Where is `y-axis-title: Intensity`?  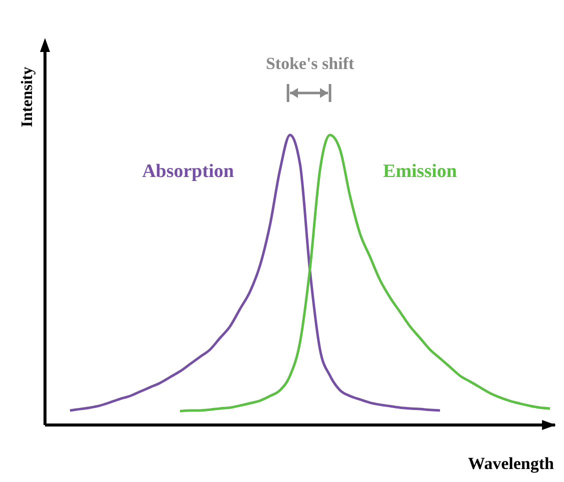
y-axis-title: Intensity is located at coordinates (28, 98).